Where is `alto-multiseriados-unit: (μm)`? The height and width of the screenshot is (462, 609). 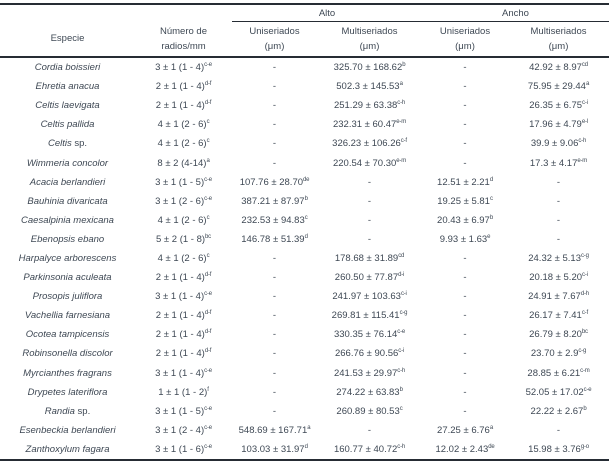
alto-multiseriados-unit: (μm) is located at coordinates (369, 46).